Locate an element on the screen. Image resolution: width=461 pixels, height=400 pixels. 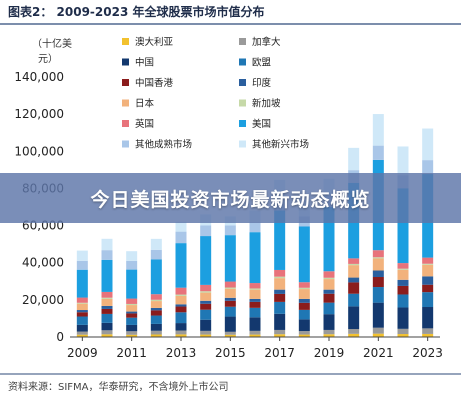
y-tick-label: 0 is located at coordinates (60, 337).